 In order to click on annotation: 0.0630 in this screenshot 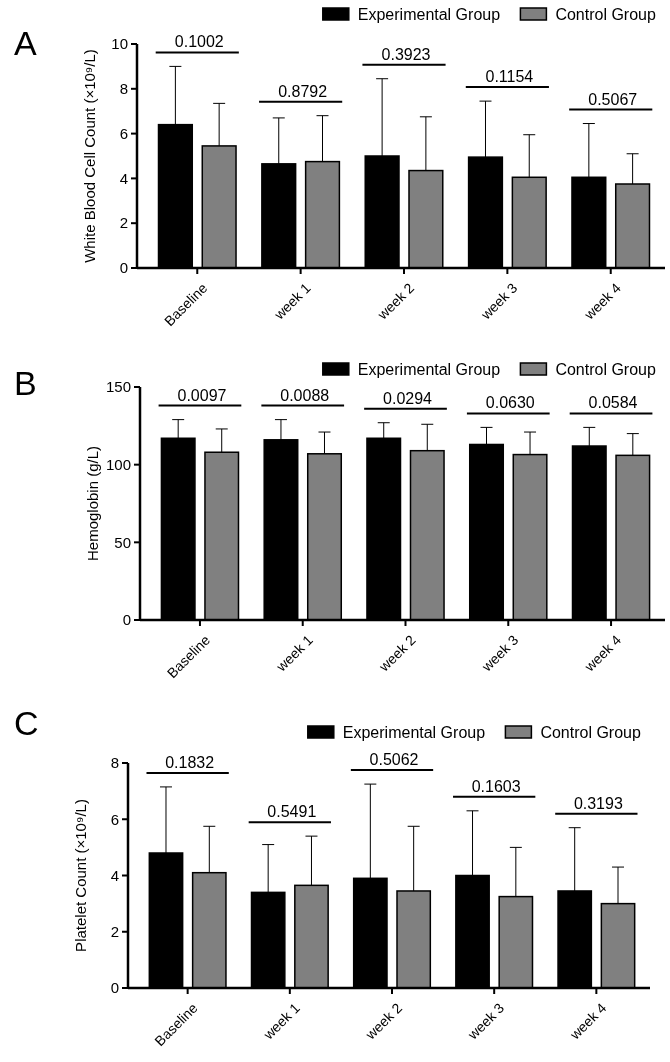, I will do `click(510, 403)`.